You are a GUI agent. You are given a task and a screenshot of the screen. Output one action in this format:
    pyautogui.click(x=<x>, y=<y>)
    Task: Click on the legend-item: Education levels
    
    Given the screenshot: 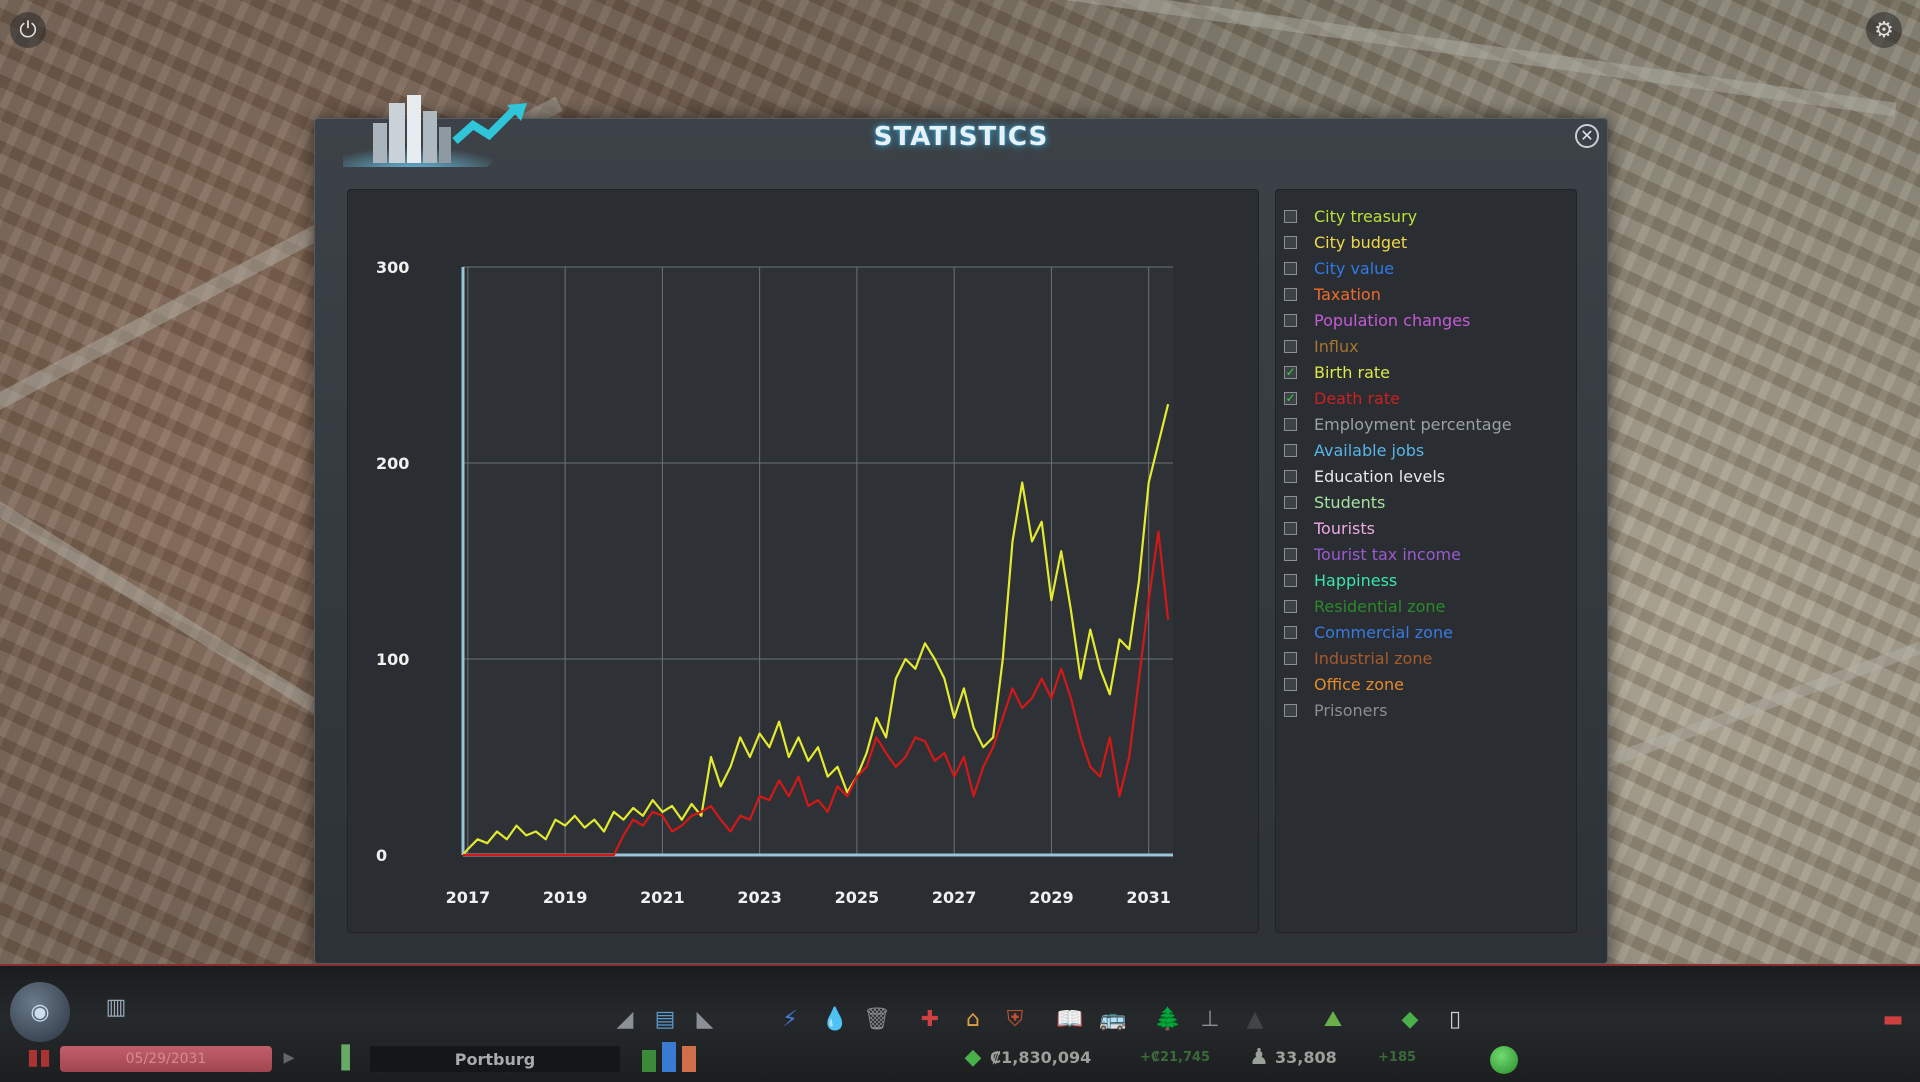 What is the action you would take?
    pyautogui.click(x=1364, y=476)
    